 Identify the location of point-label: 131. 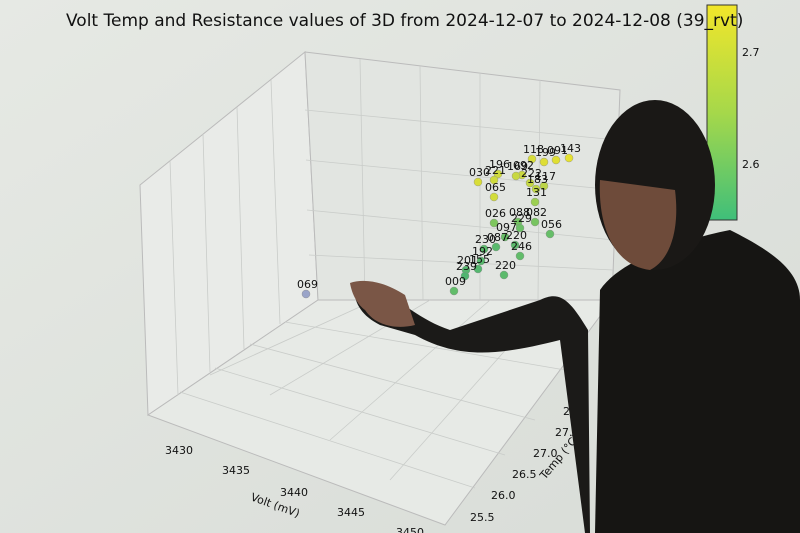
(536, 192).